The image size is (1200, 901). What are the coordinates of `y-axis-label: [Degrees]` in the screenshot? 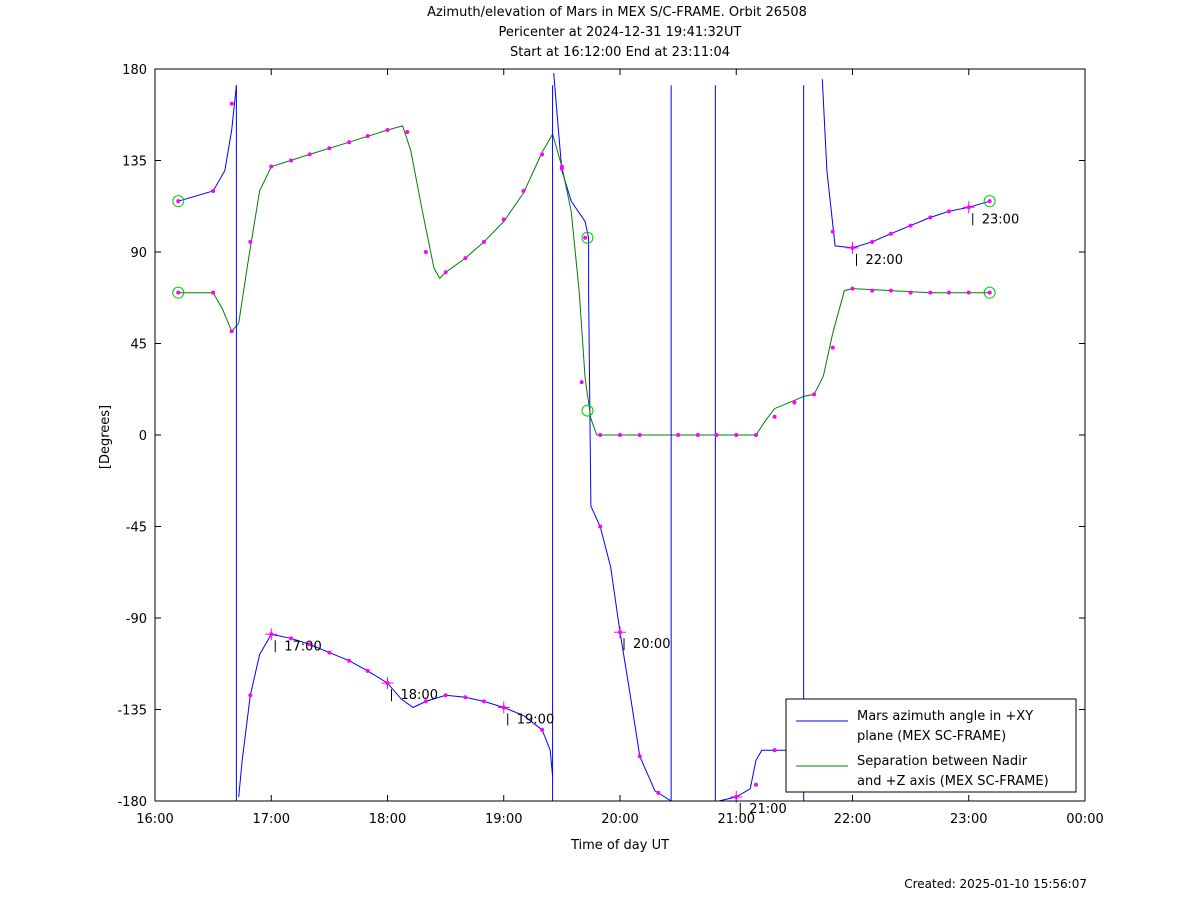 It's located at (105, 437).